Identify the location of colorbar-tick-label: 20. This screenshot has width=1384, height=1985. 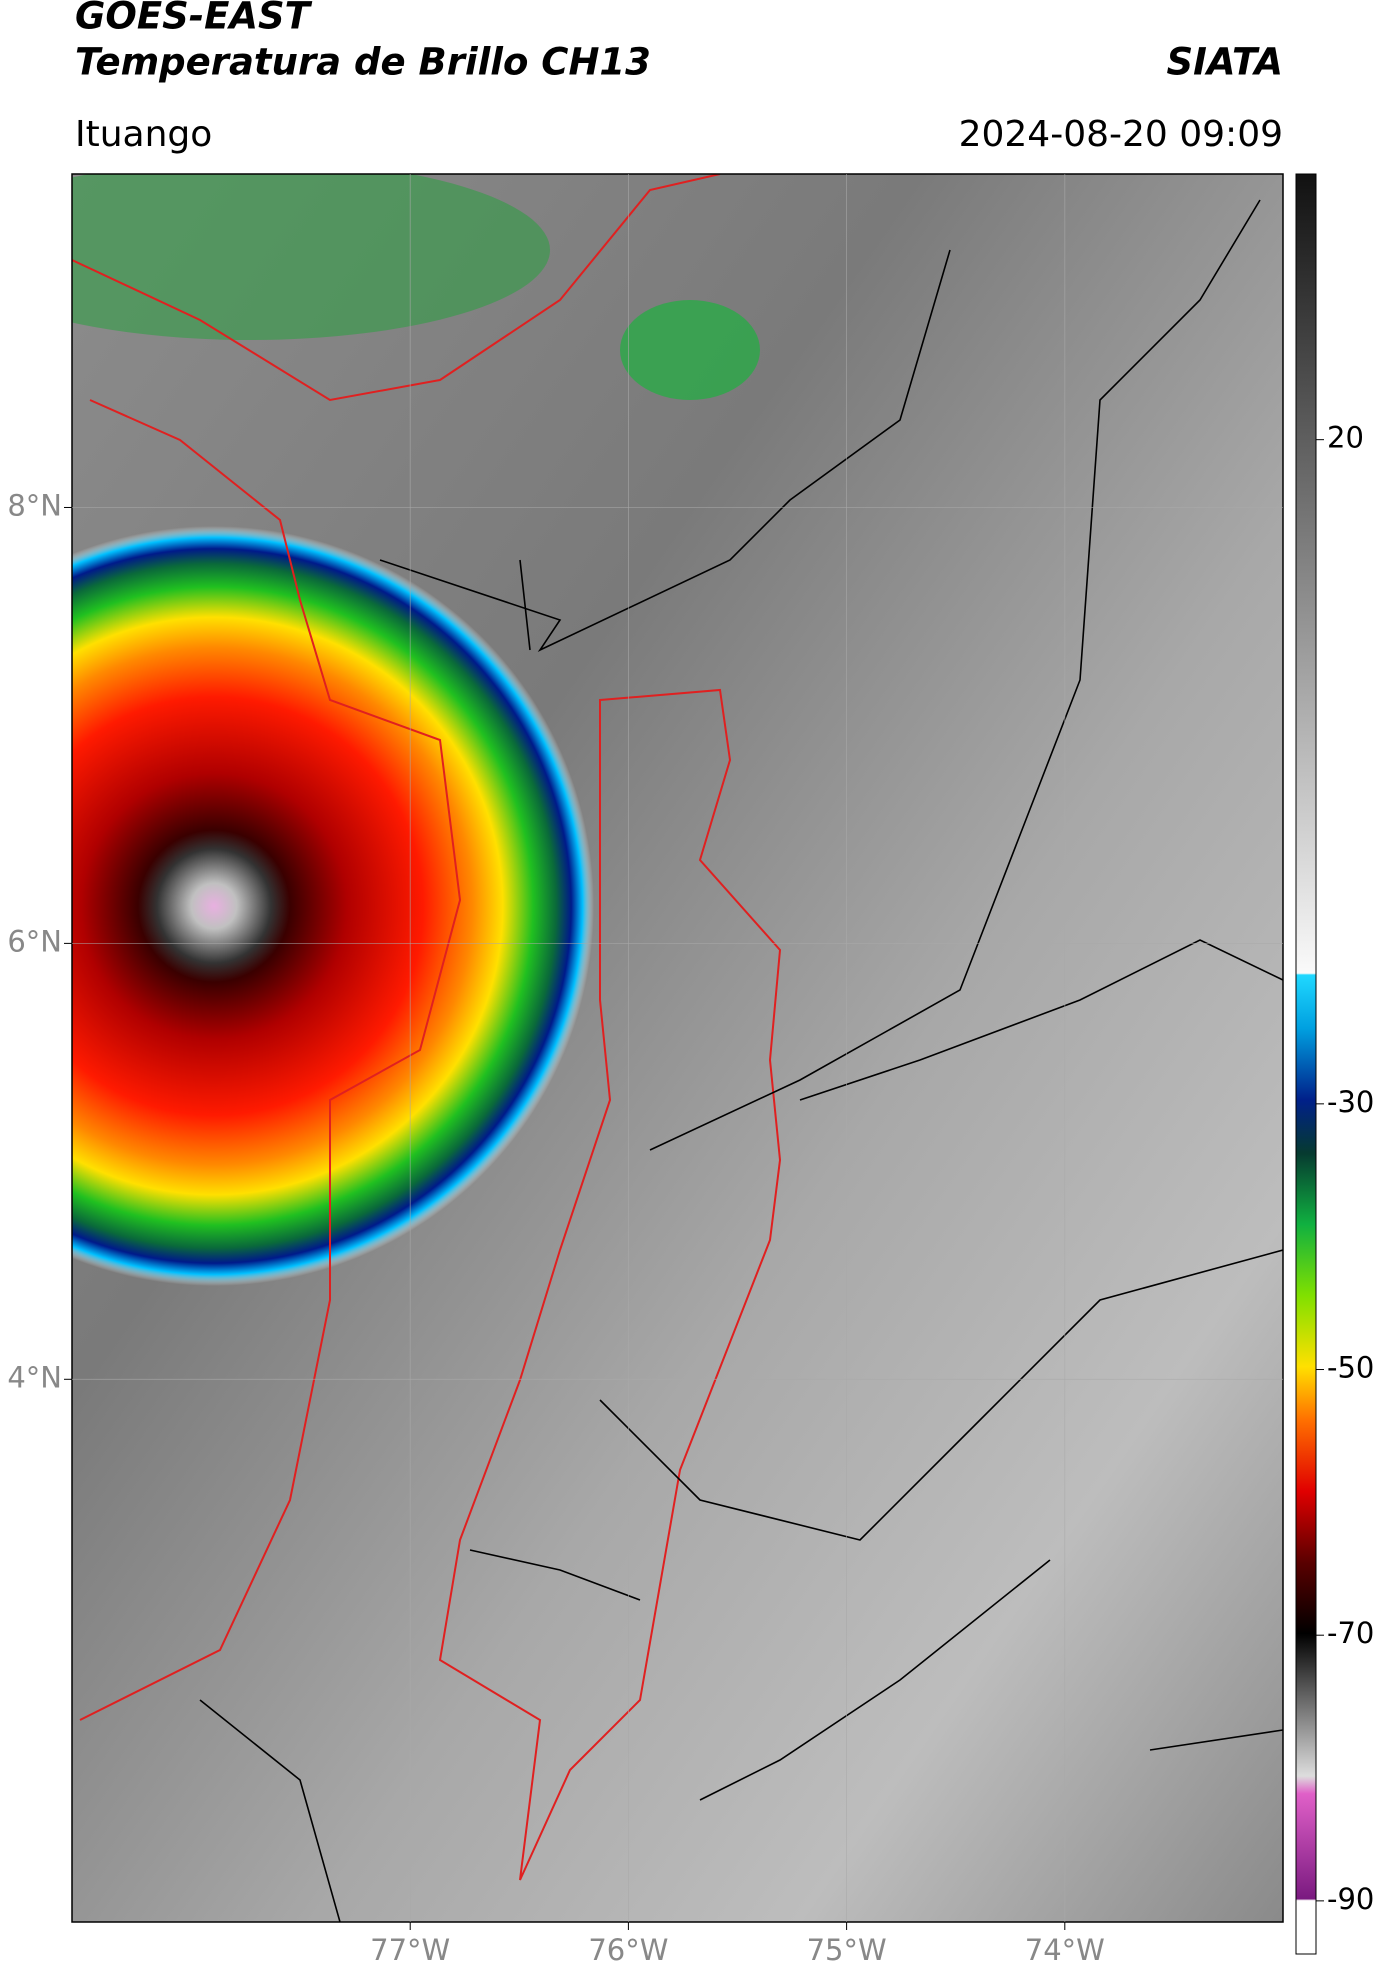
(1345, 438).